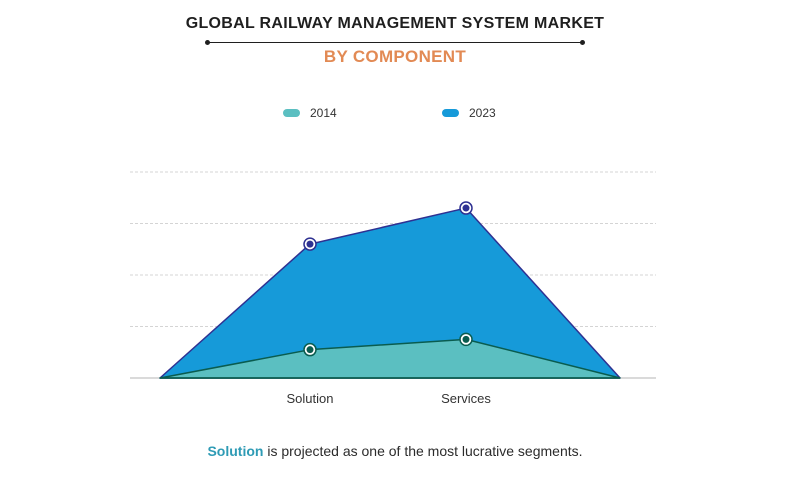  Describe the element at coordinates (310, 244) in the screenshot. I see `point-2023-Solution` at that location.